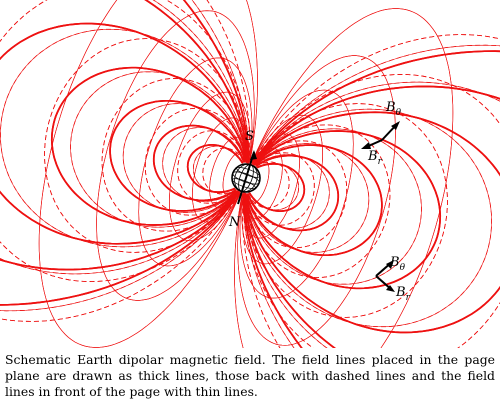  I want to click on b-theta-label-upper: Bθ, so click(393, 109).